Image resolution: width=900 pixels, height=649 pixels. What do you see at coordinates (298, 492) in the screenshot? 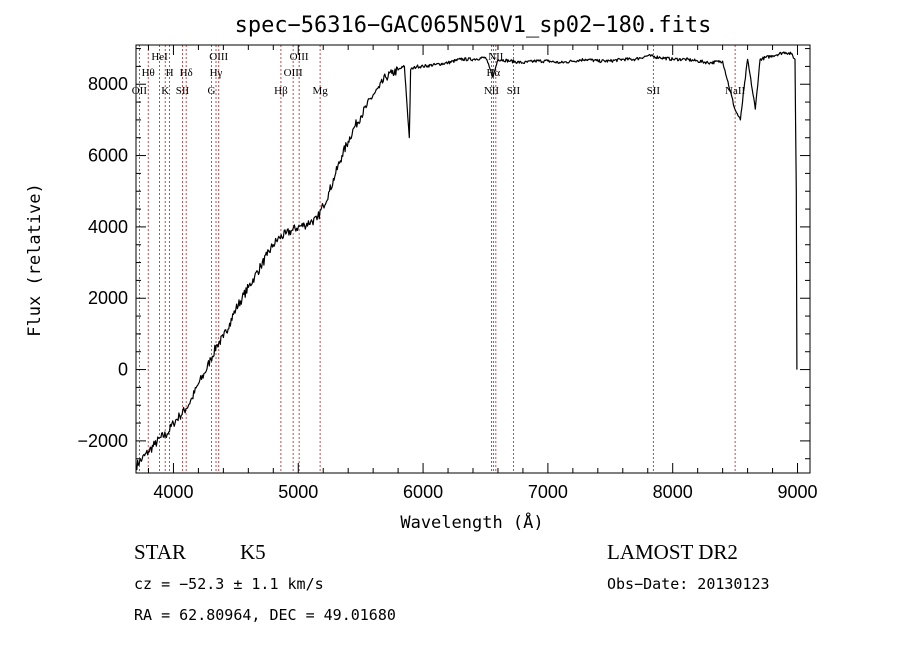
I see `x-tick-label: 5000` at bounding box center [298, 492].